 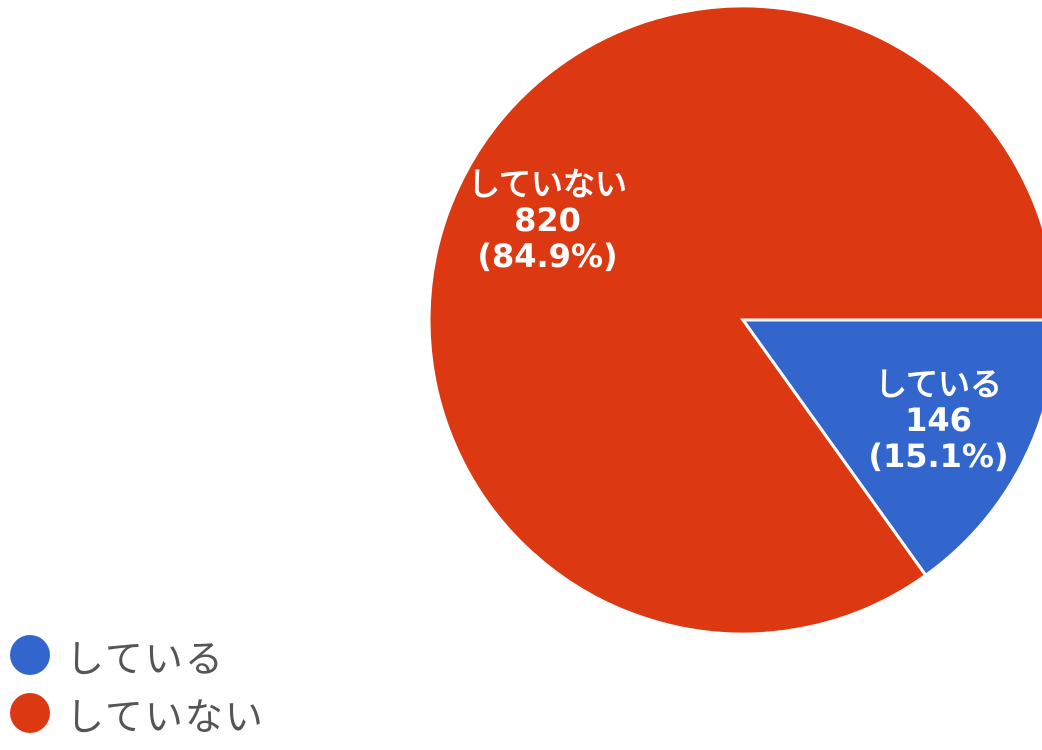 I want to click on slice-name: している, so click(x=938, y=384).